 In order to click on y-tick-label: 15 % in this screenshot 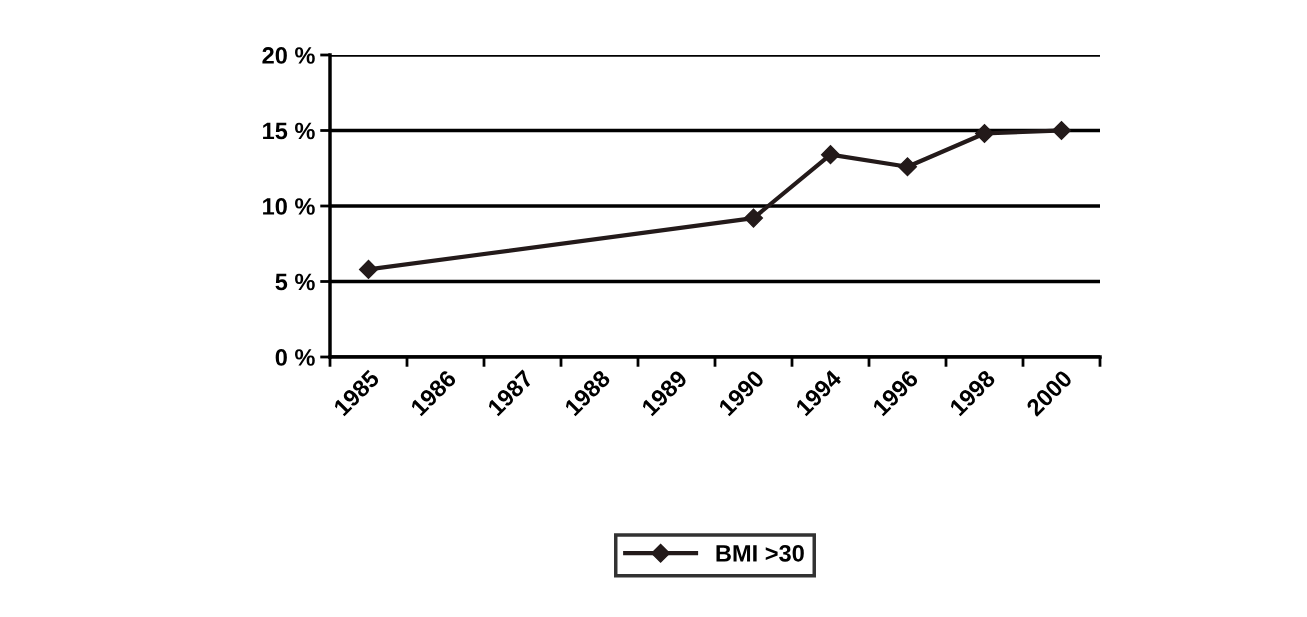, I will do `click(289, 131)`.